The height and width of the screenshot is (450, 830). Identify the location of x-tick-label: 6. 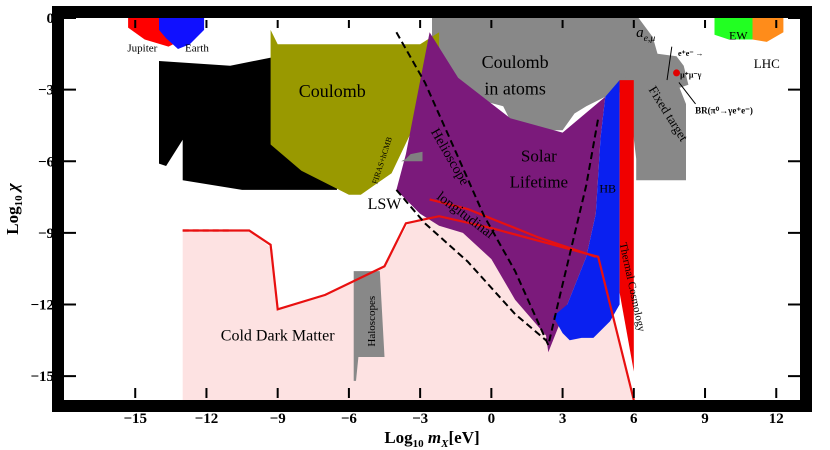
(634, 419).